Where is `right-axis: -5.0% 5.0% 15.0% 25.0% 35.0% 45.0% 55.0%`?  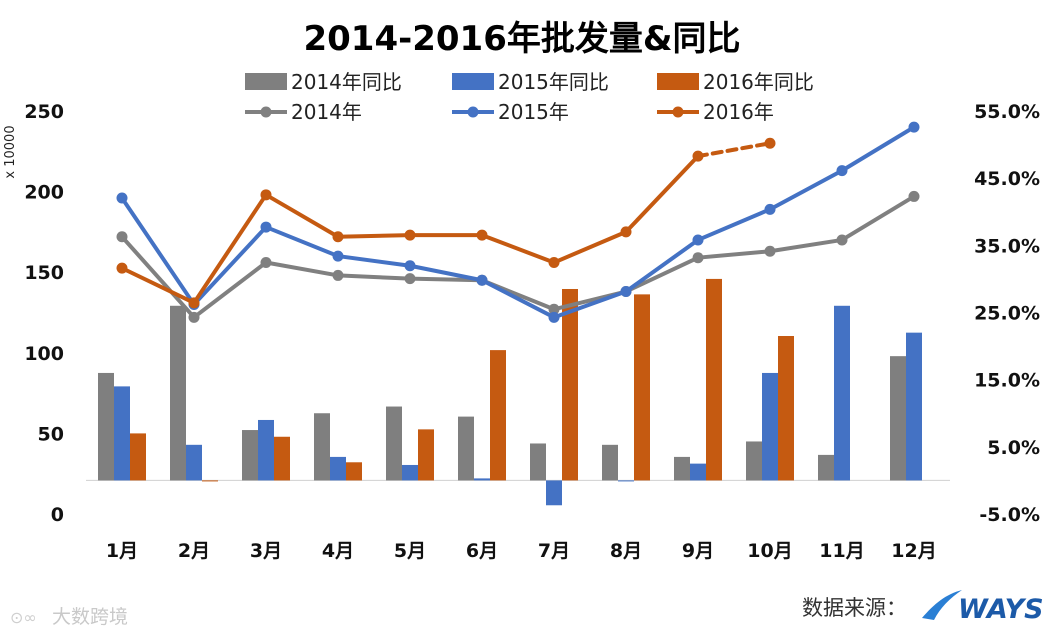 right-axis: -5.0% 5.0% 15.0% 25.0% 35.0% 45.0% 55.0% is located at coordinates (1007, 313).